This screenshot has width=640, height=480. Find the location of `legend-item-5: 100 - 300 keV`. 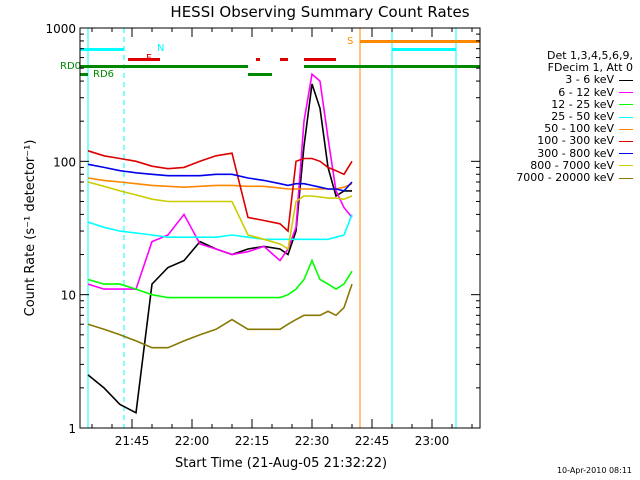

legend-item-5: 100 - 300 keV is located at coordinates (559, 141).